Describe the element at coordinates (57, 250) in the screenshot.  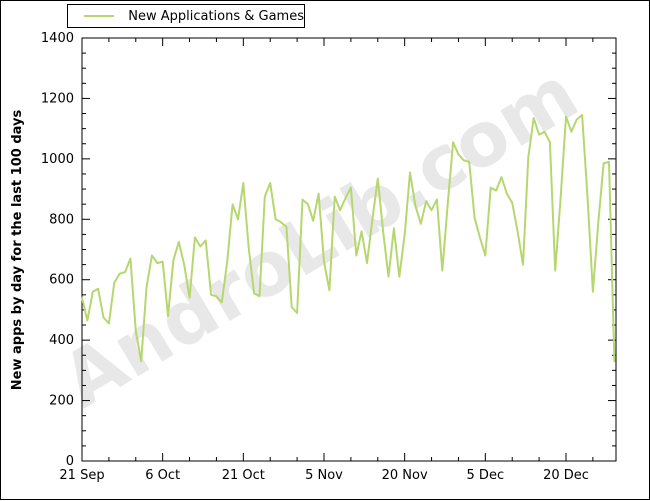
I see `y-tick-labels: 0 200 400 600 800 1000 1200 1400` at that location.